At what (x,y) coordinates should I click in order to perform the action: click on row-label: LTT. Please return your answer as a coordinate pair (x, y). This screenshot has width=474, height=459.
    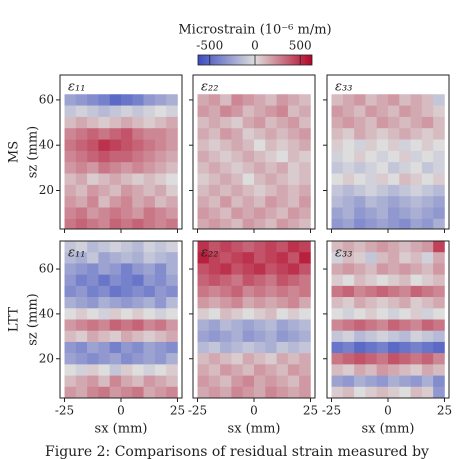
    Looking at the image, I should click on (14, 319).